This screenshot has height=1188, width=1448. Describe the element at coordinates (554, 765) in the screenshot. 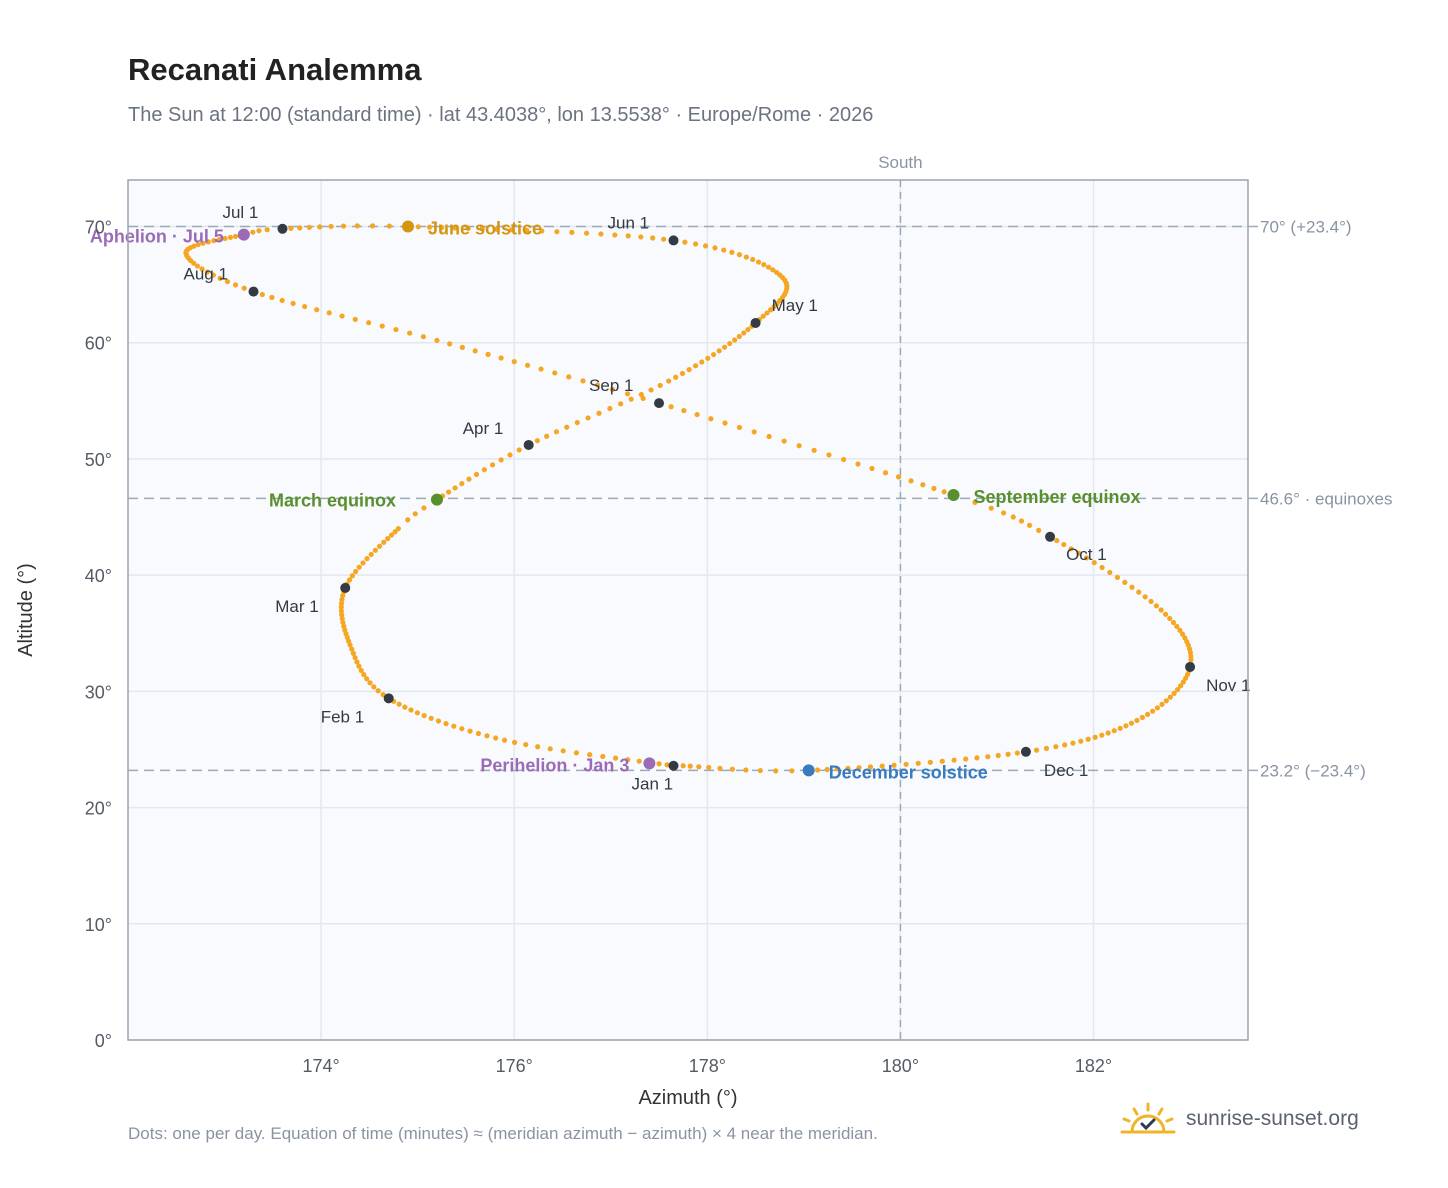

I see `event-label: Perihelion · Jan 3` at that location.